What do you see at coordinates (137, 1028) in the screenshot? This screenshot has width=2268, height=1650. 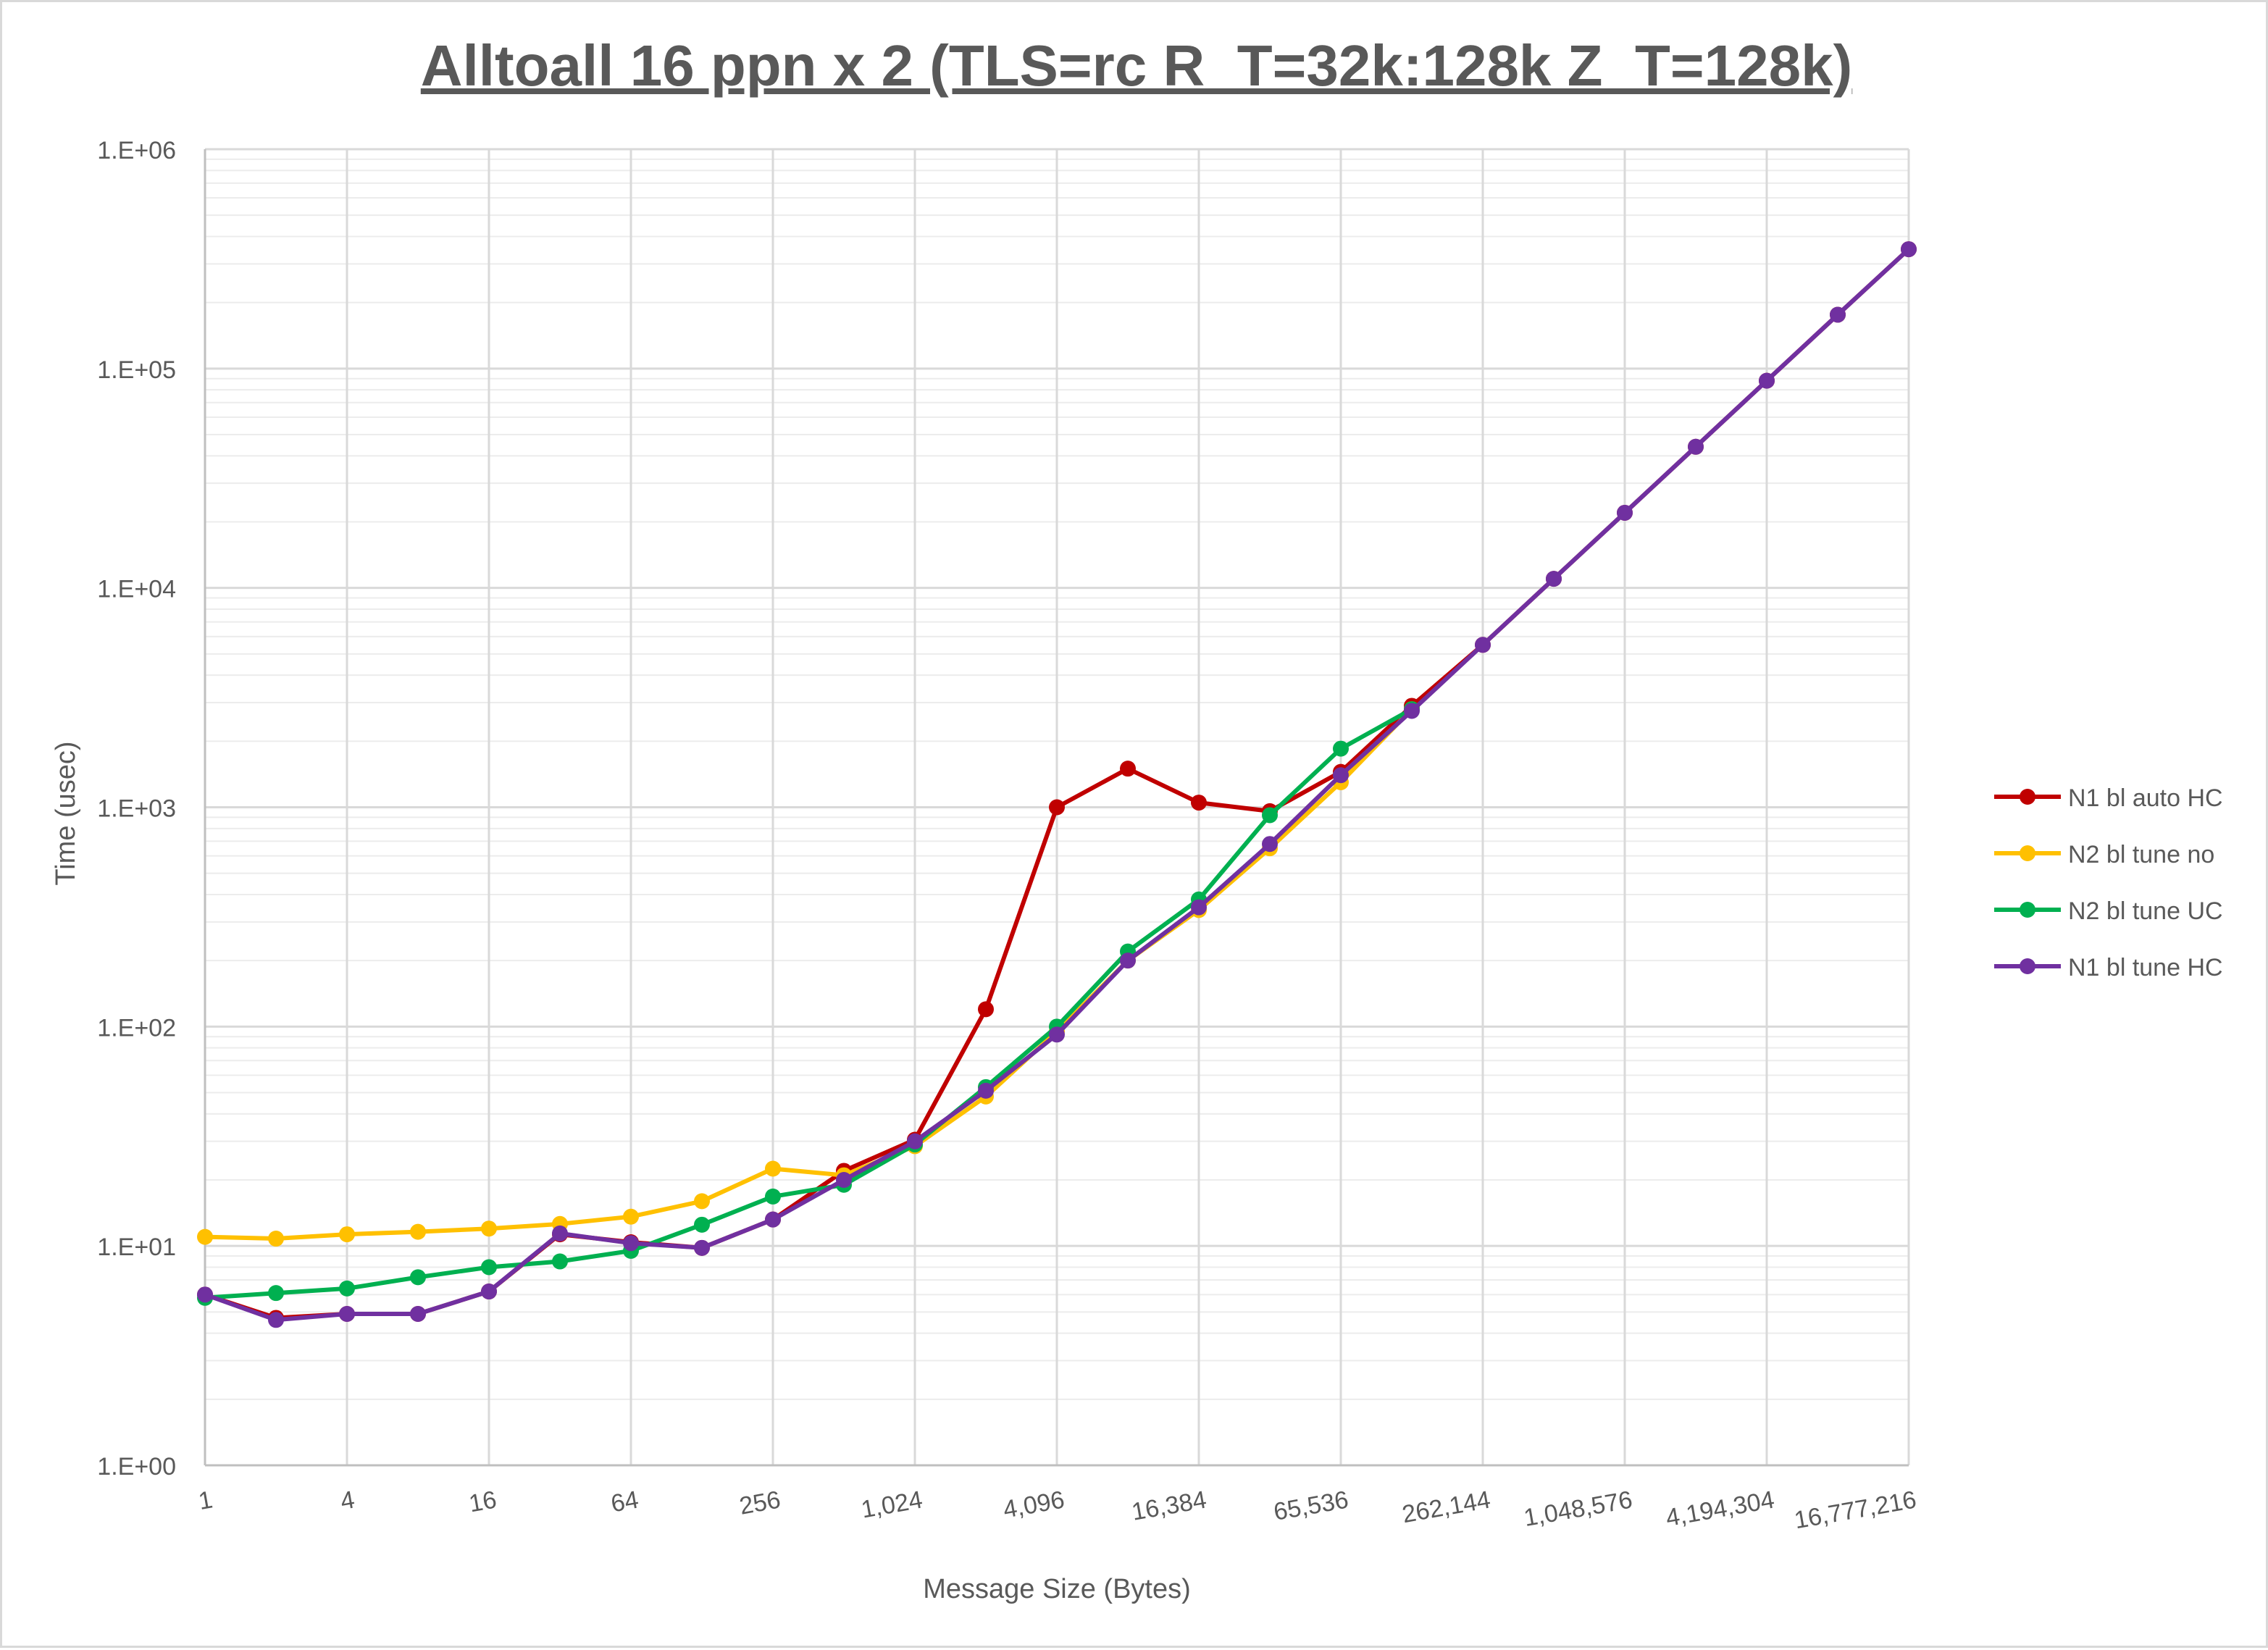 I see `y-tick-label: 1.E+02` at bounding box center [137, 1028].